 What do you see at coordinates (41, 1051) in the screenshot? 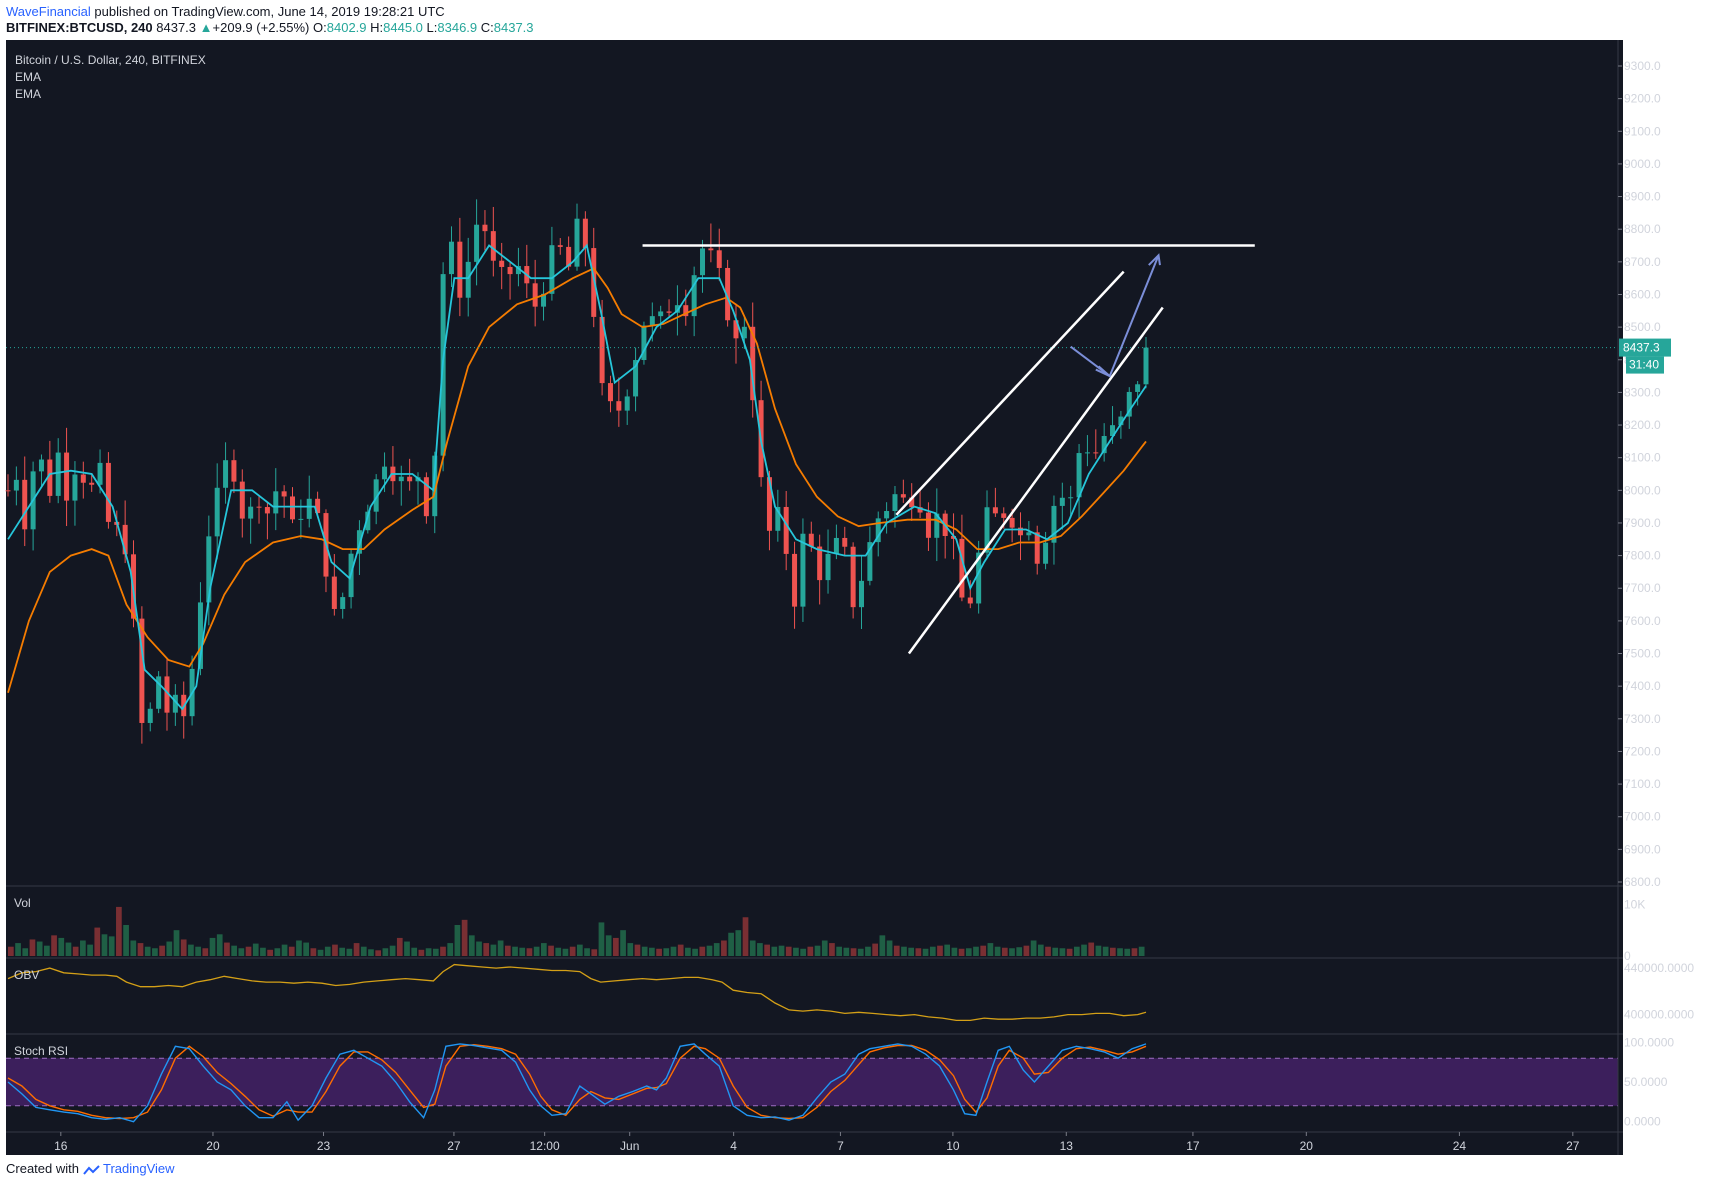
I see `stoch-rsi-legend: Stoch RSI` at bounding box center [41, 1051].